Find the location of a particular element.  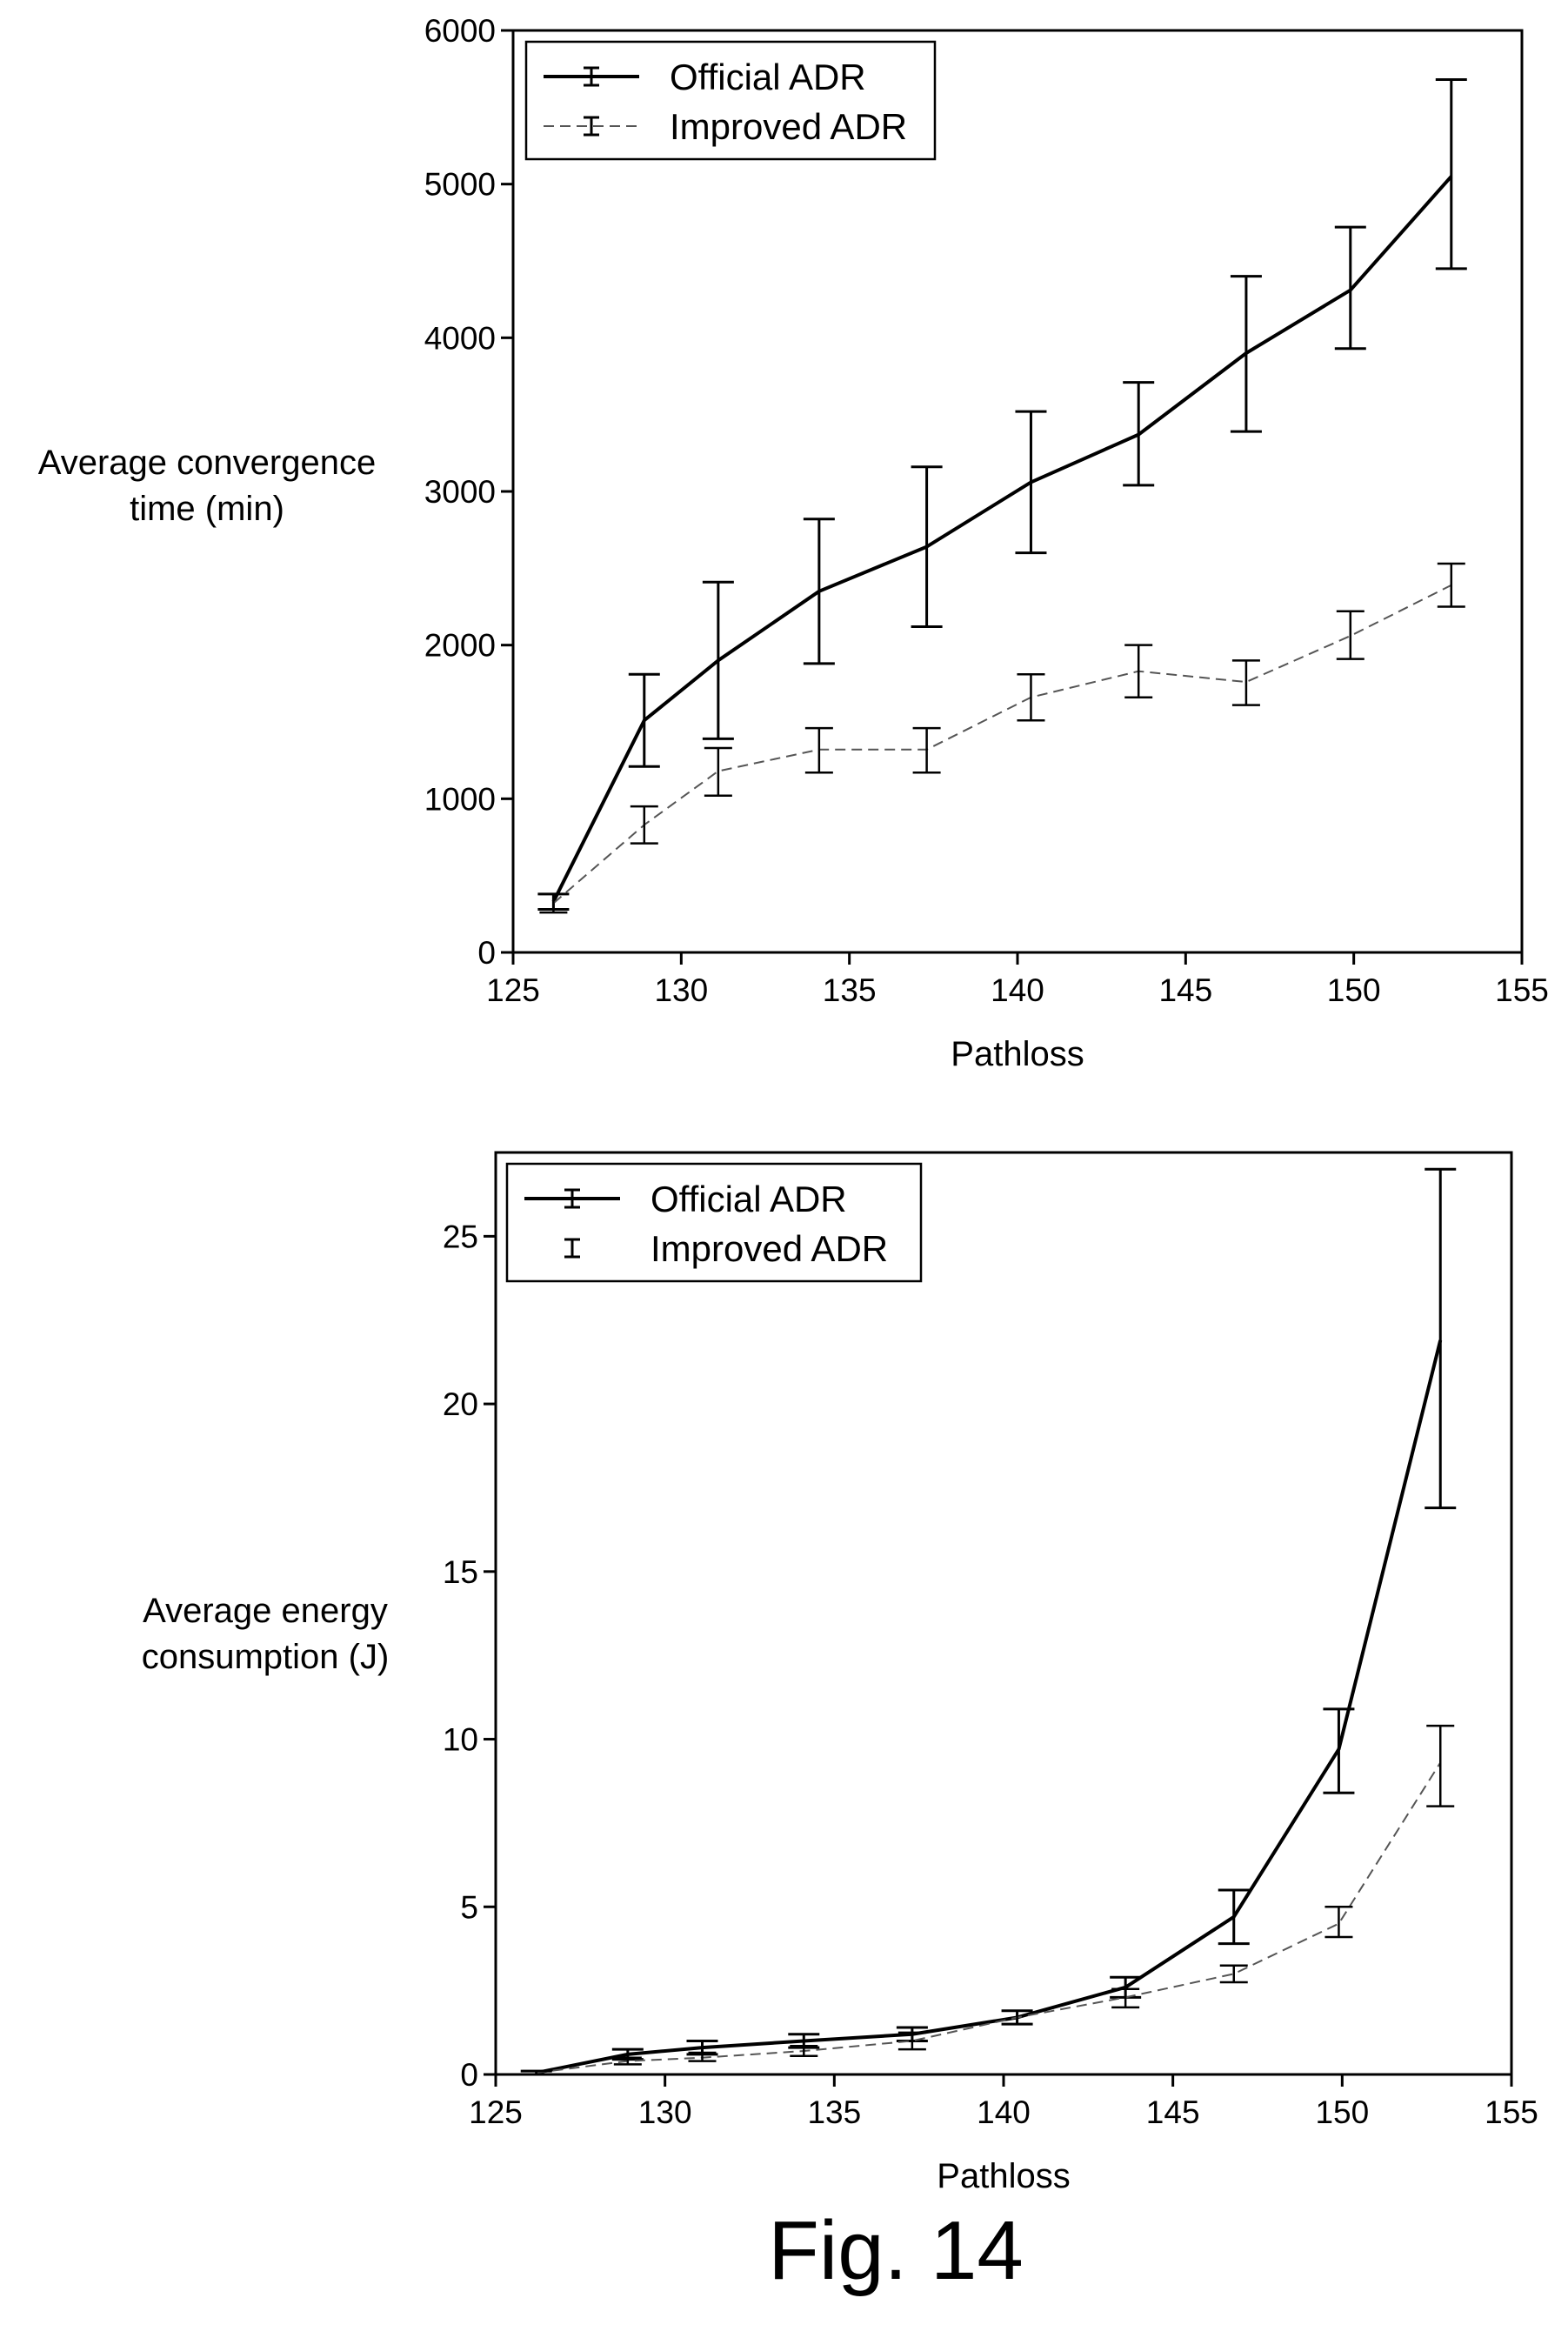

y-tick-label: 10 is located at coordinates (460, 1740).